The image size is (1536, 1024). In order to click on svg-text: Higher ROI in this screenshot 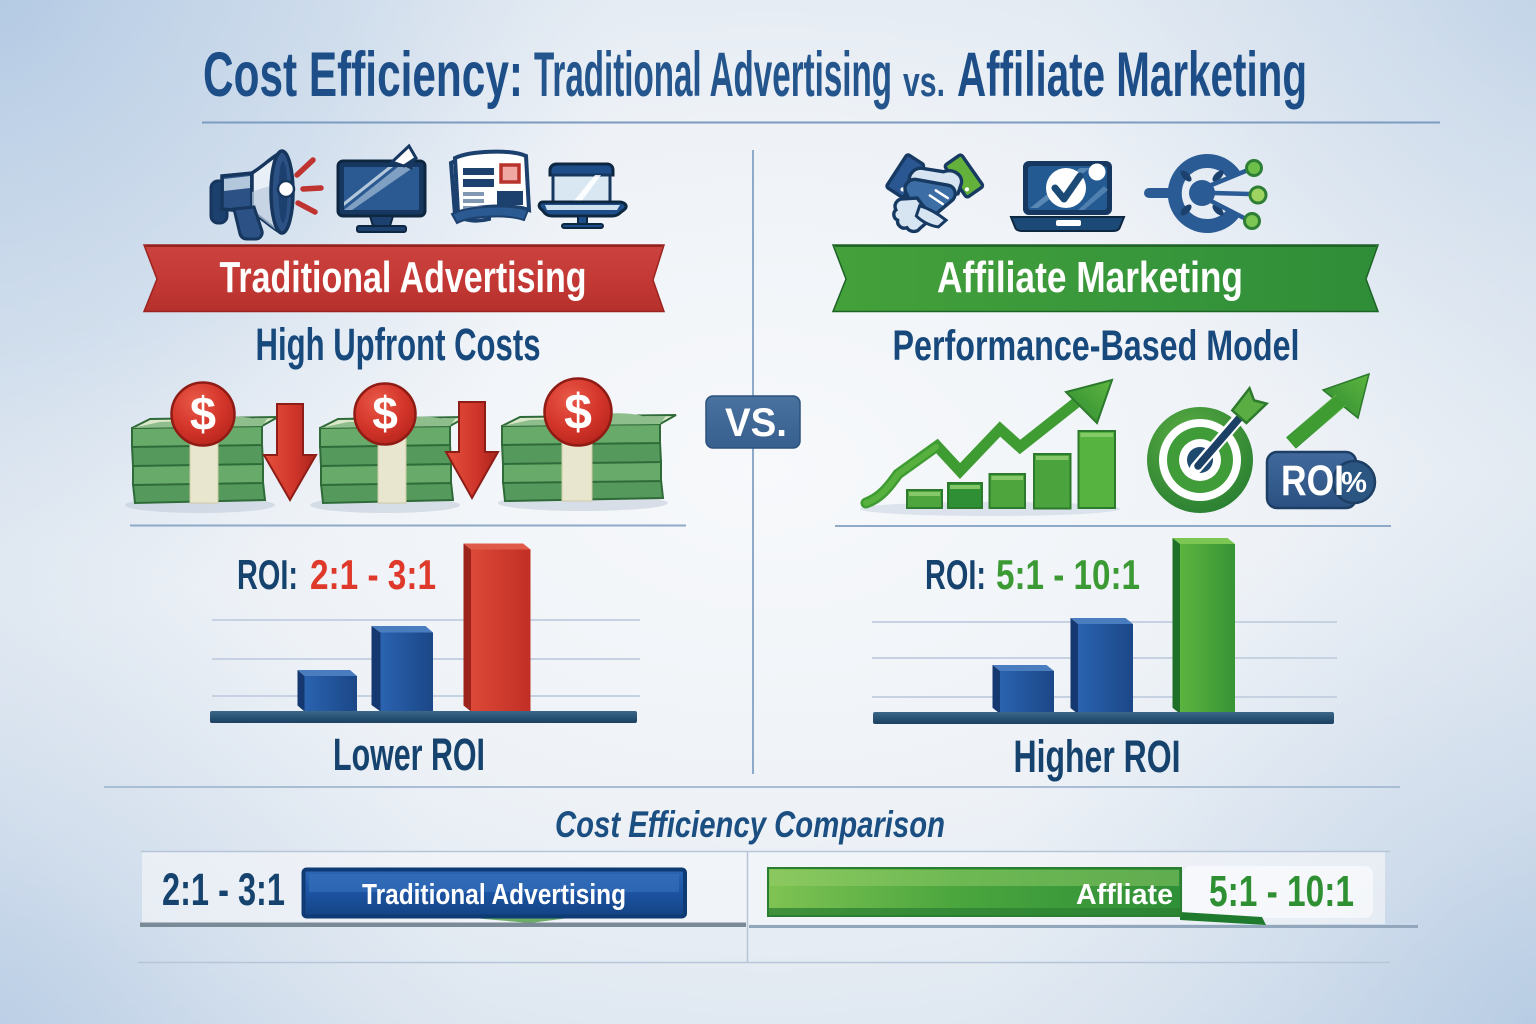, I will do `click(1097, 756)`.